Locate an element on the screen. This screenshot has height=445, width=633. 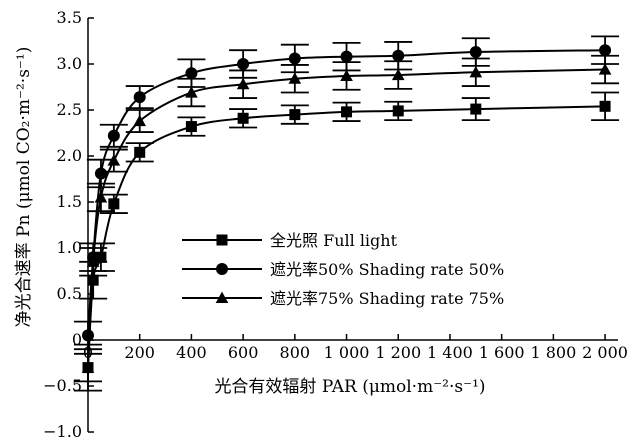
legend-label: 全光照 Full light is located at coordinates (334, 240).